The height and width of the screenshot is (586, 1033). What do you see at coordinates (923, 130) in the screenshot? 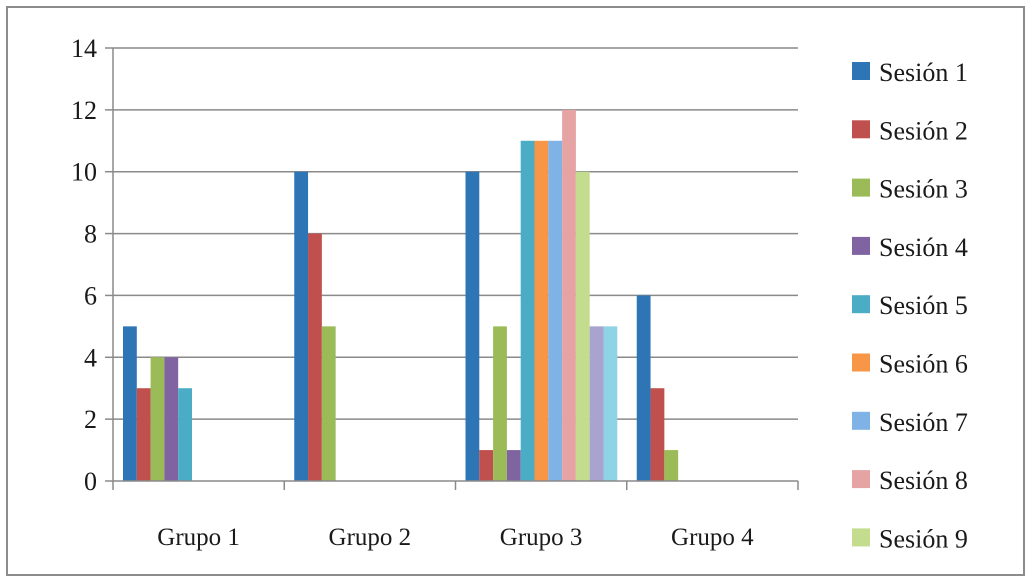
I see `legend-label: Sesión 2` at bounding box center [923, 130].